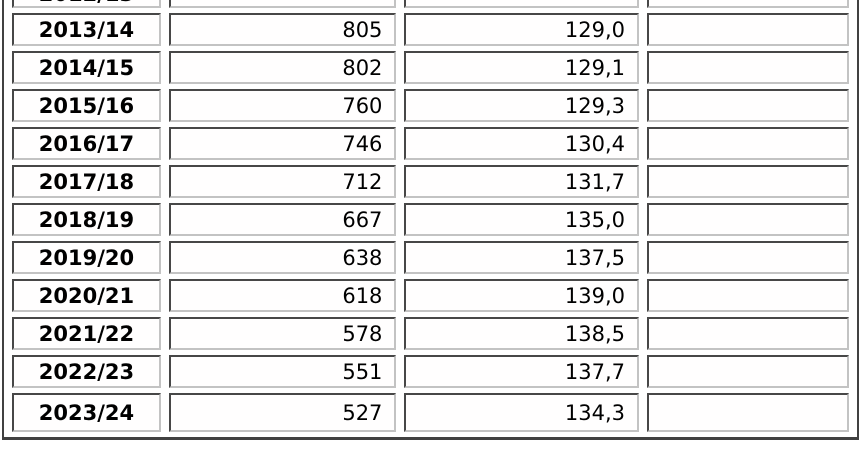  Describe the element at coordinates (521, 4) in the screenshot. I see `value-b-cell` at that location.